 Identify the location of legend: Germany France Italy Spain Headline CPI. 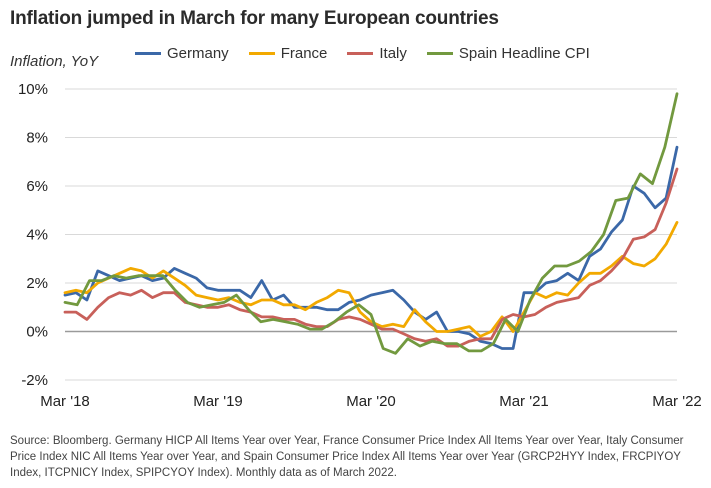
(372, 53).